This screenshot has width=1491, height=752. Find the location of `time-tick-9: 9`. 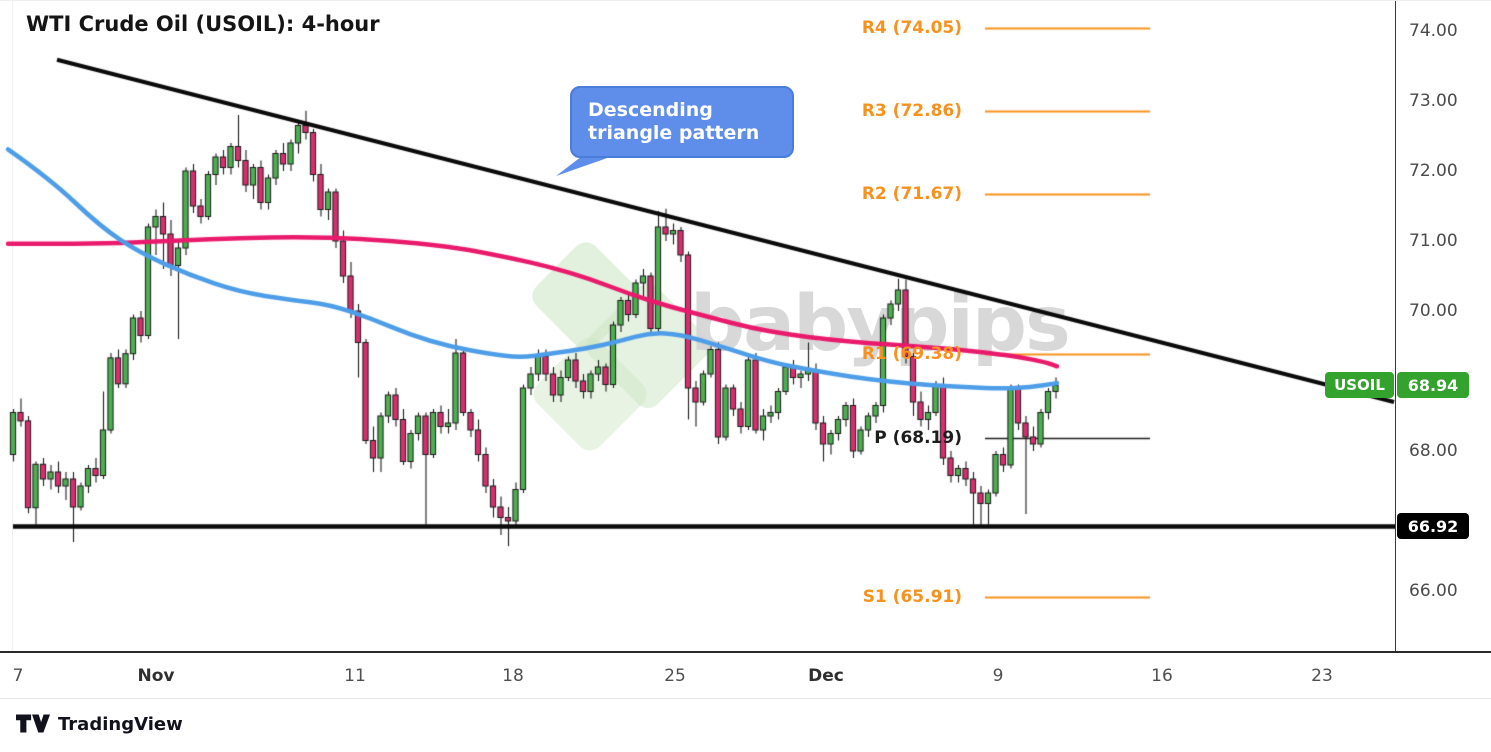

time-tick-9: 9 is located at coordinates (998, 676).